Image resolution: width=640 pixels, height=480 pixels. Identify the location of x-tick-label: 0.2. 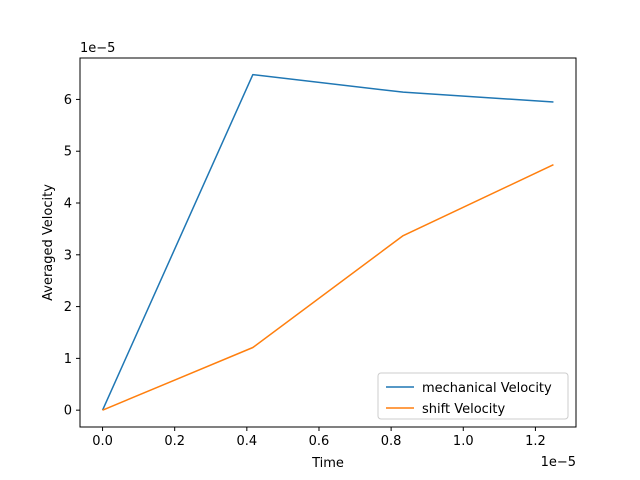
(174, 441).